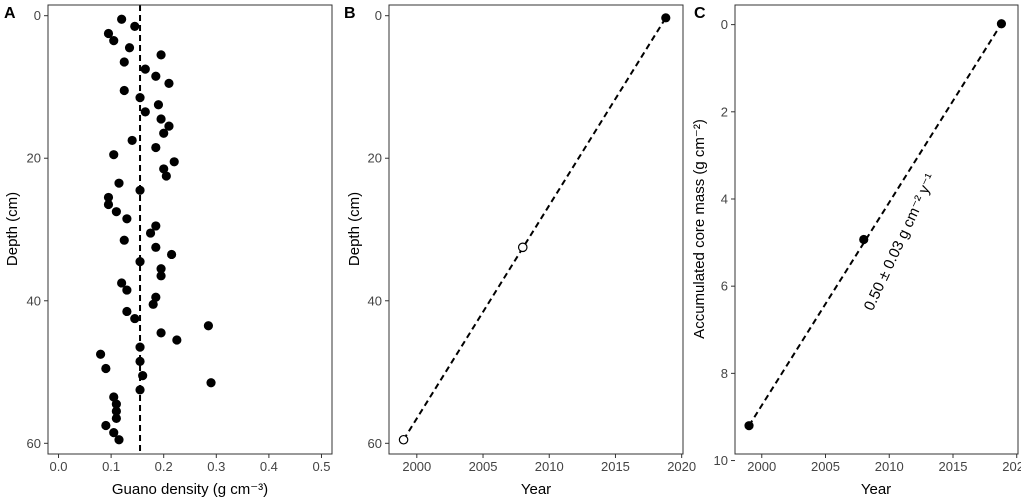  What do you see at coordinates (10, 13) in the screenshot?
I see `panel-a-letter: A` at bounding box center [10, 13].